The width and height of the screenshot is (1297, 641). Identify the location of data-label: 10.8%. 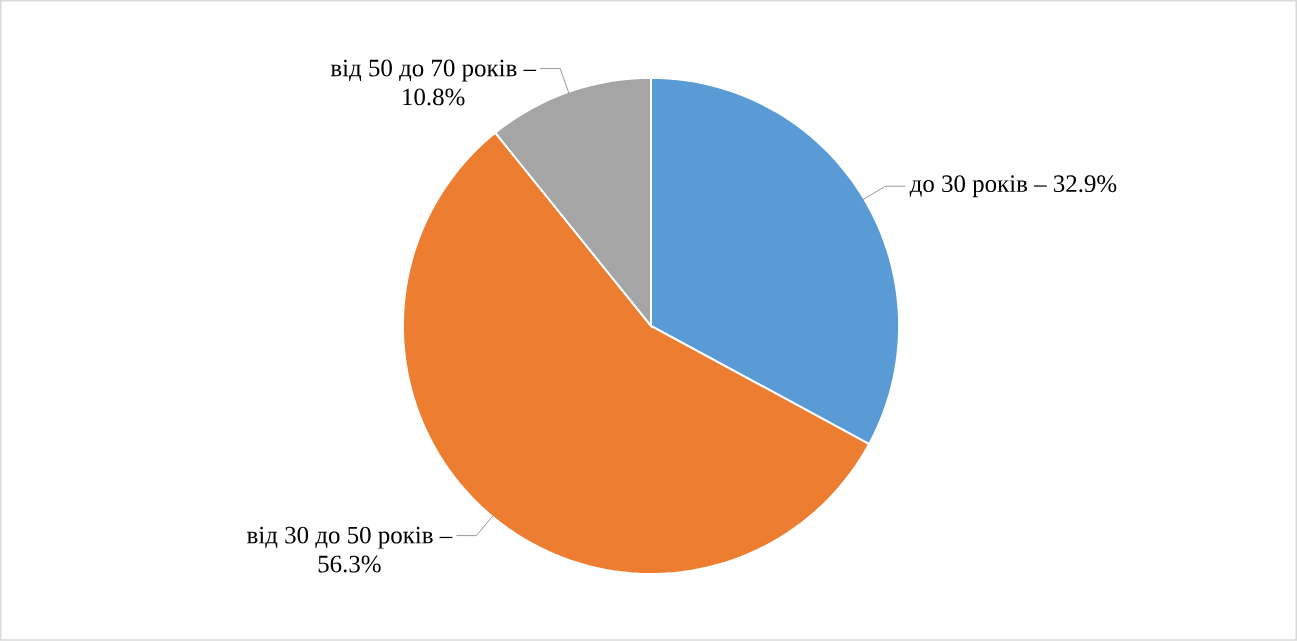
(434, 97).